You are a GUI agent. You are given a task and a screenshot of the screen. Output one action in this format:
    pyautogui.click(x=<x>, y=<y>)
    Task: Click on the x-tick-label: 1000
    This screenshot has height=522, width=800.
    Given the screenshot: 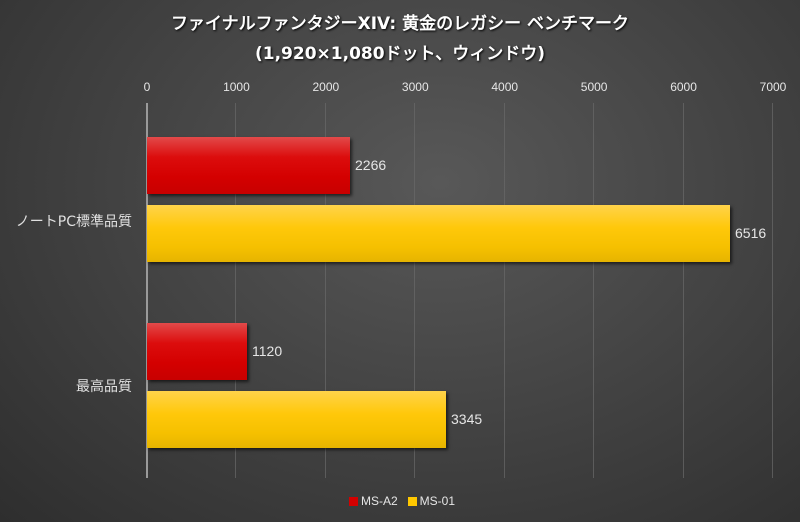 What is the action you would take?
    pyautogui.click(x=236, y=87)
    